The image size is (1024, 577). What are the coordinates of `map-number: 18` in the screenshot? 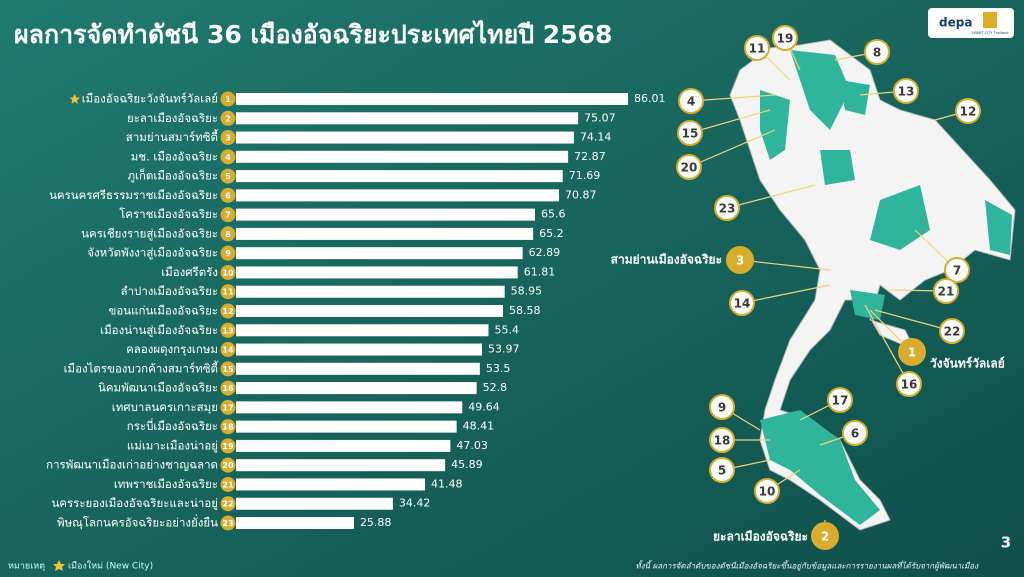 It's located at (722, 441).